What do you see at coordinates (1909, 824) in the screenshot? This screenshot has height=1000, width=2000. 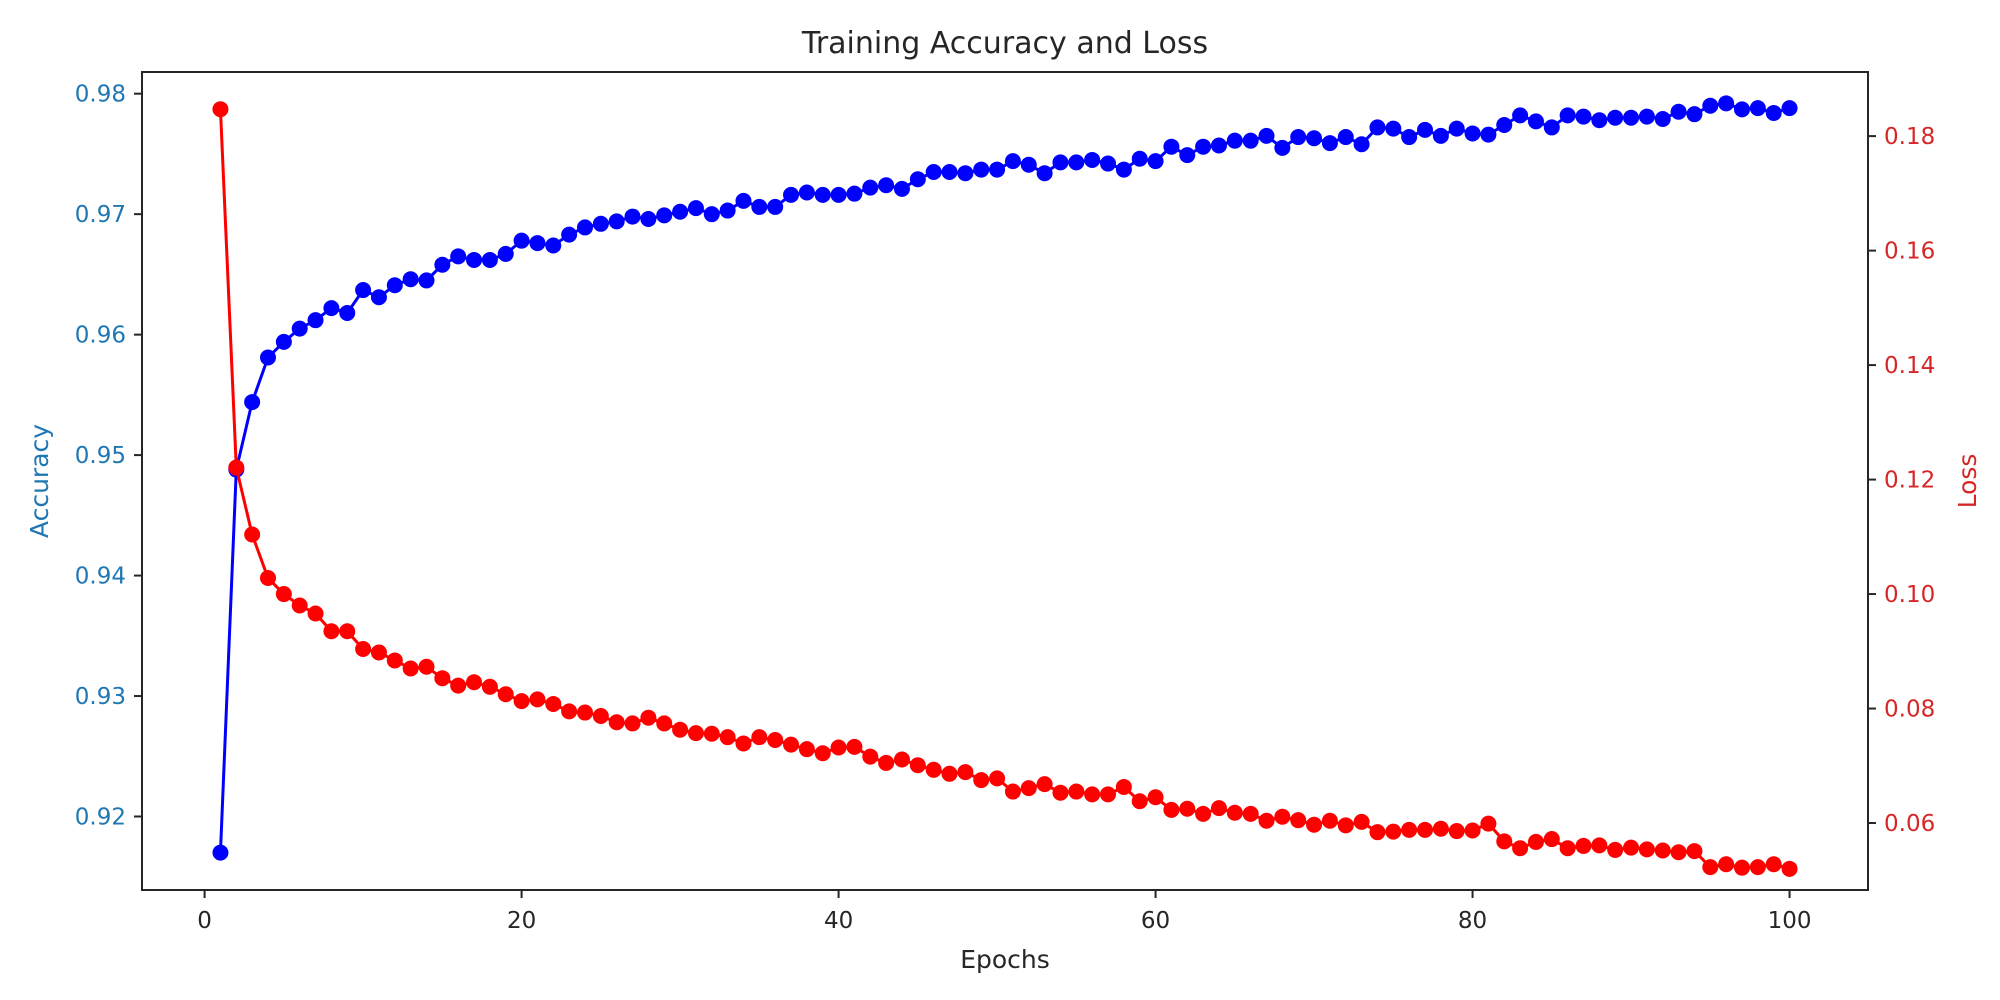 I see `y-right-tick-label: 0.06` at bounding box center [1909, 824].